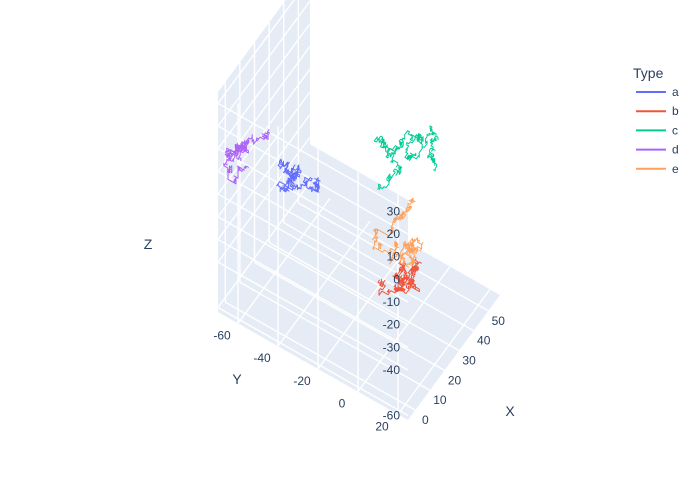 Image resolution: width=700 pixels, height=500 pixels. What do you see at coordinates (222, 335) in the screenshot?
I see `y-tick-label: -60` at bounding box center [222, 335].